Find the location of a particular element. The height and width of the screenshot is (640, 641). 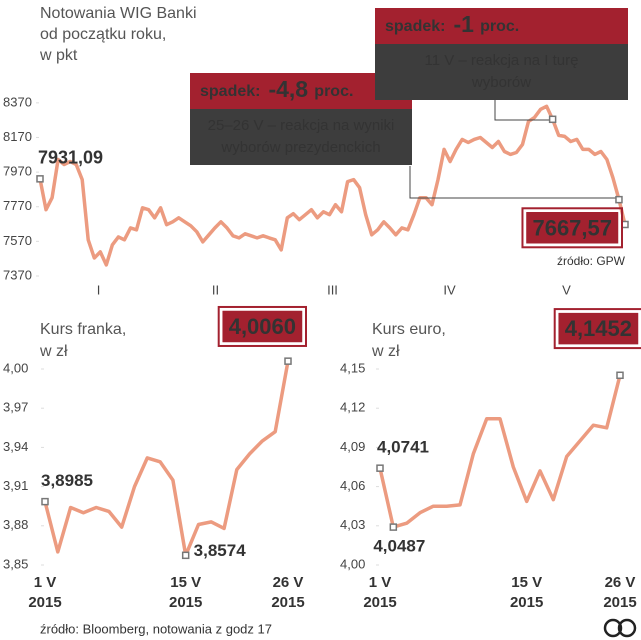

value-label: 4,0487 is located at coordinates (399, 546).